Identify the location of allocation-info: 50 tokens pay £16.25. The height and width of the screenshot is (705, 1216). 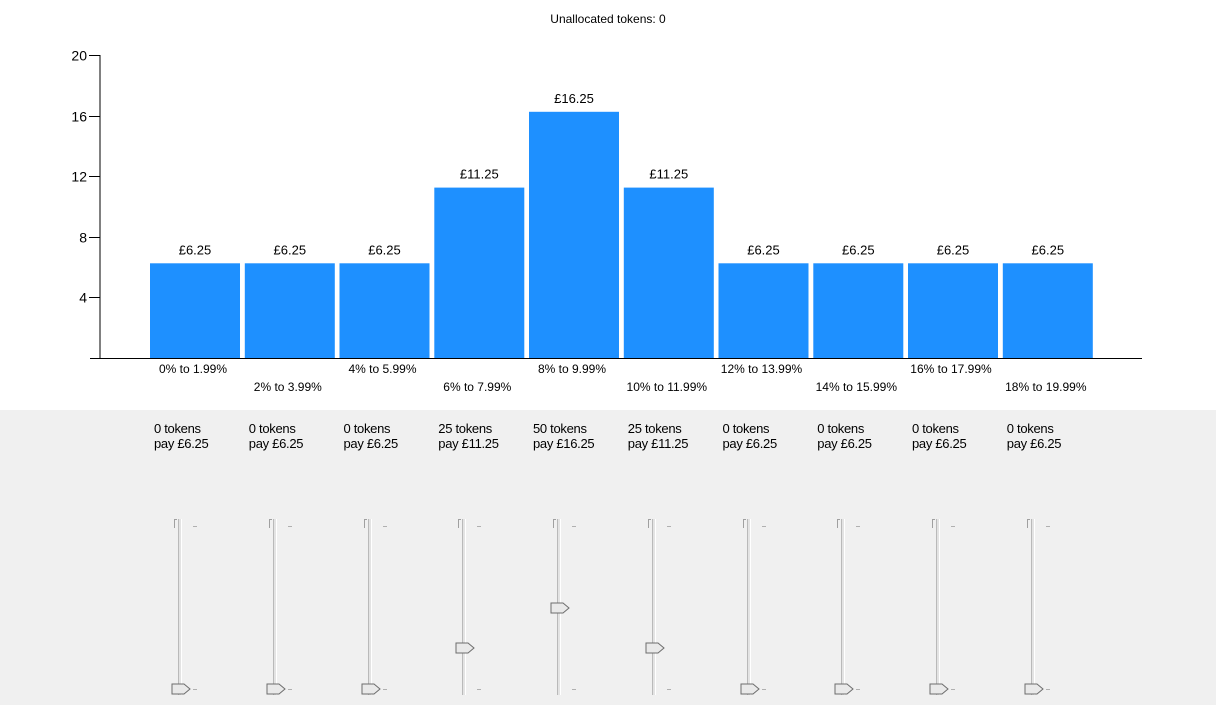
(578, 436).